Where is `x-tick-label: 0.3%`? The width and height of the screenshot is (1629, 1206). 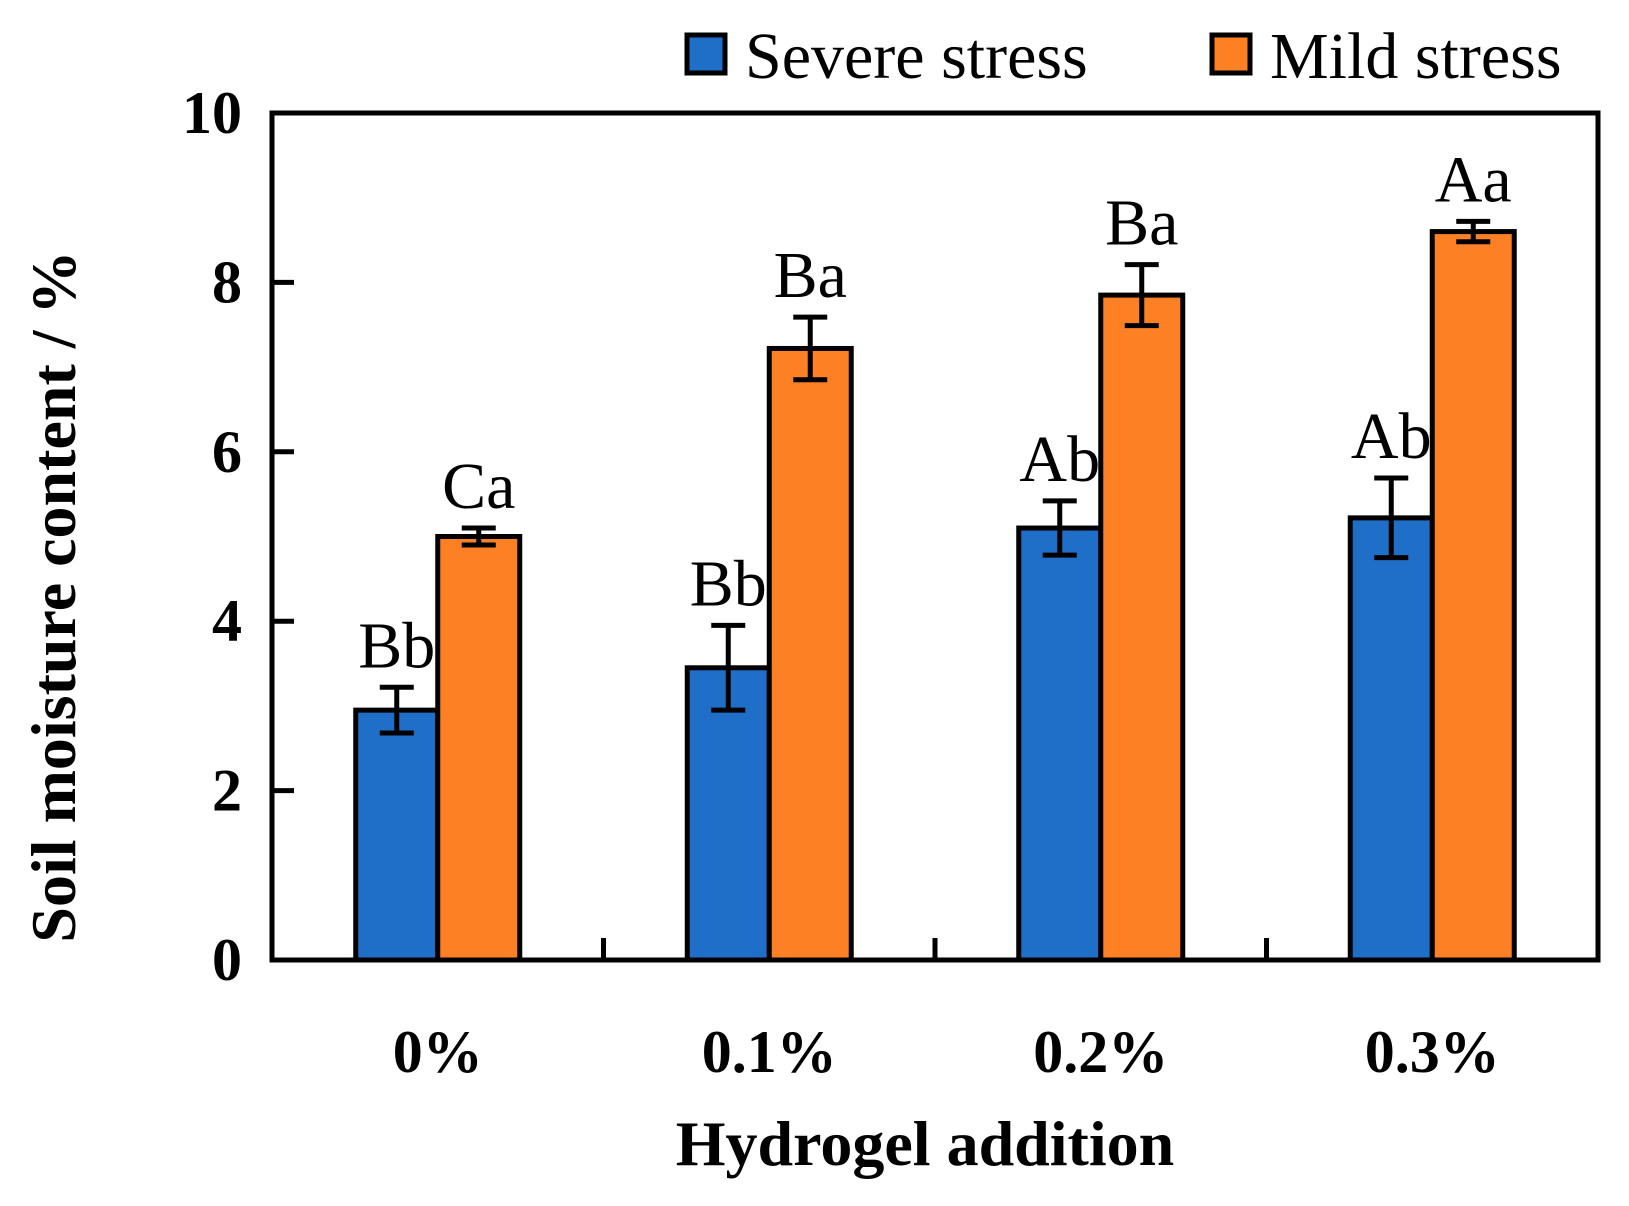
x-tick-label: 0.3% is located at coordinates (1432, 1052).